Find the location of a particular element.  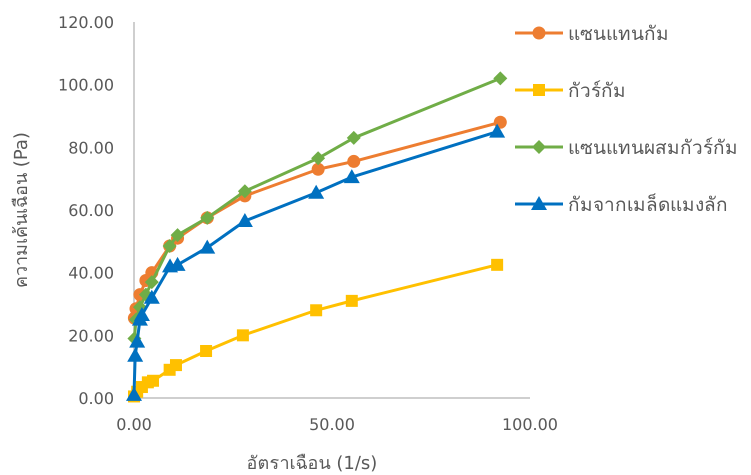

x-tick-label: 50.00 is located at coordinates (332, 424).